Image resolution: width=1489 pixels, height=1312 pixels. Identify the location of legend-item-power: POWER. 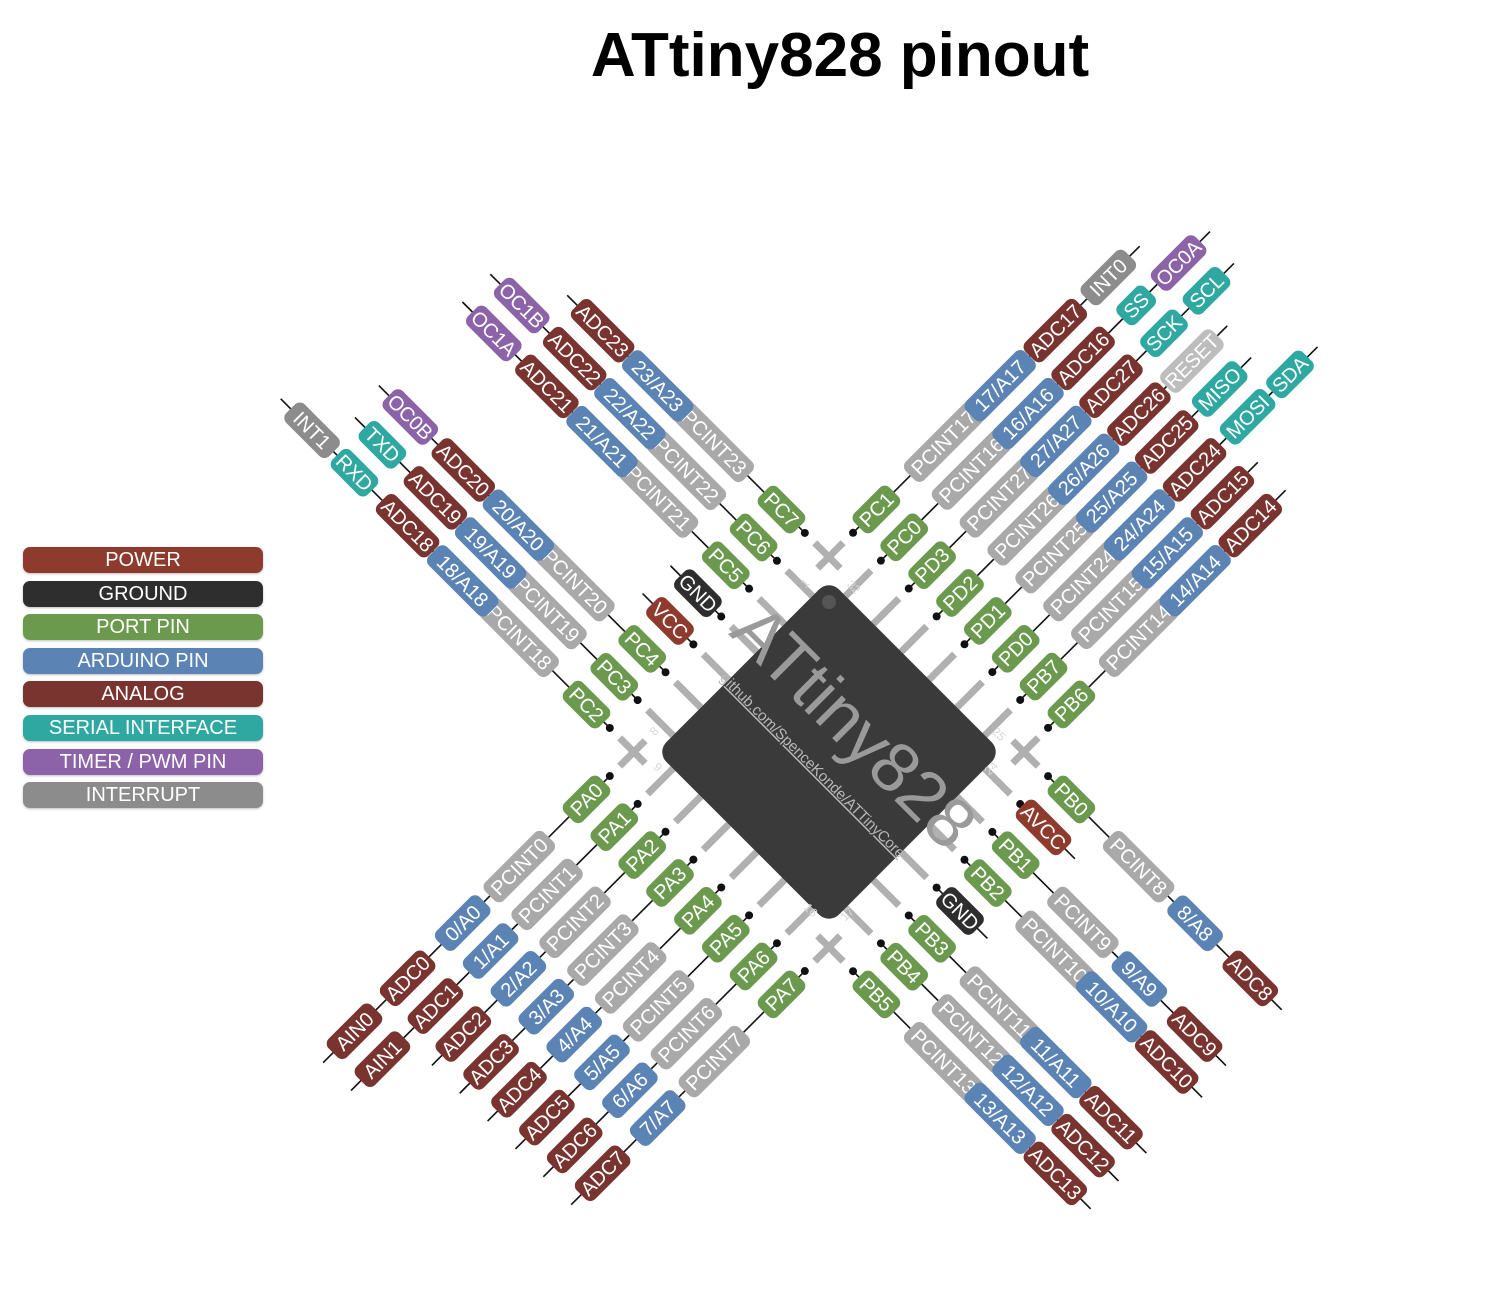
(143, 560).